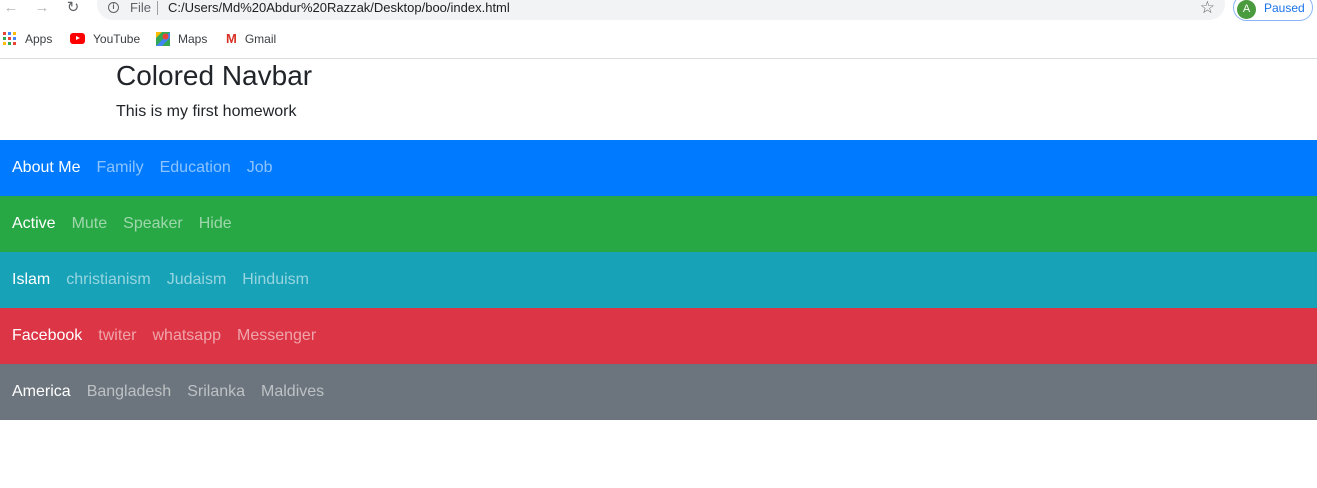 The width and height of the screenshot is (1317, 488). What do you see at coordinates (658, 336) in the screenshot?
I see `navbar-danger: Facebook twiter whatsapp Messenger` at bounding box center [658, 336].